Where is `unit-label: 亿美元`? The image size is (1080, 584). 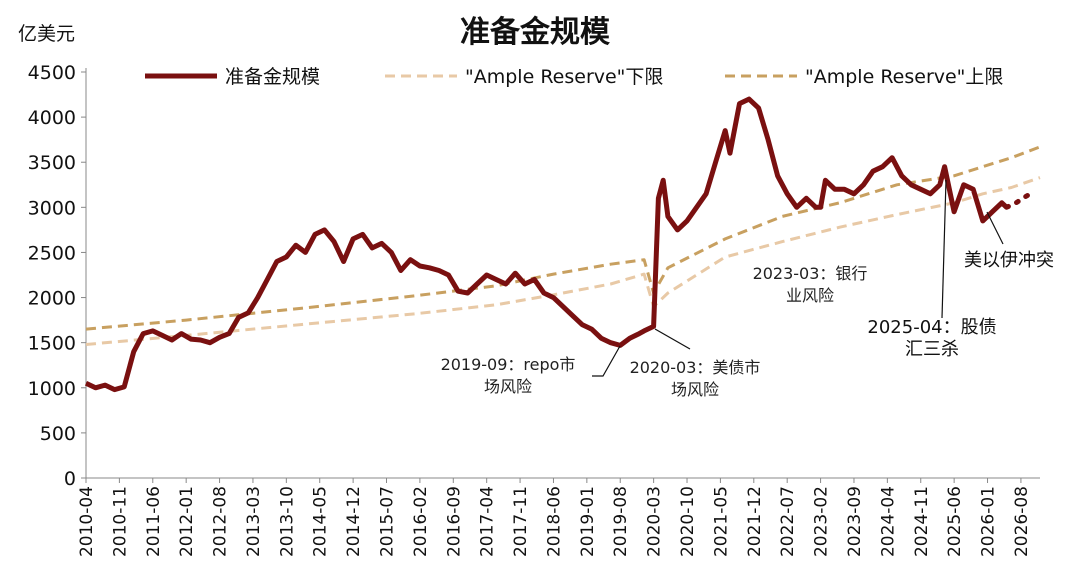
unit-label: 亿美元 is located at coordinates (46, 34).